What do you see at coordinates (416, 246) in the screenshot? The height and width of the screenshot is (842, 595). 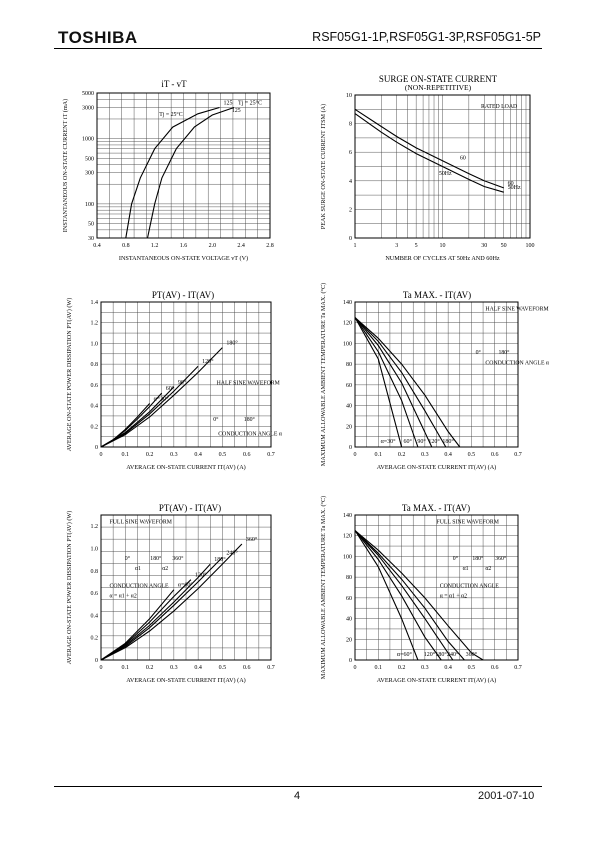 I see `x-tick-label: 5` at bounding box center [416, 246].